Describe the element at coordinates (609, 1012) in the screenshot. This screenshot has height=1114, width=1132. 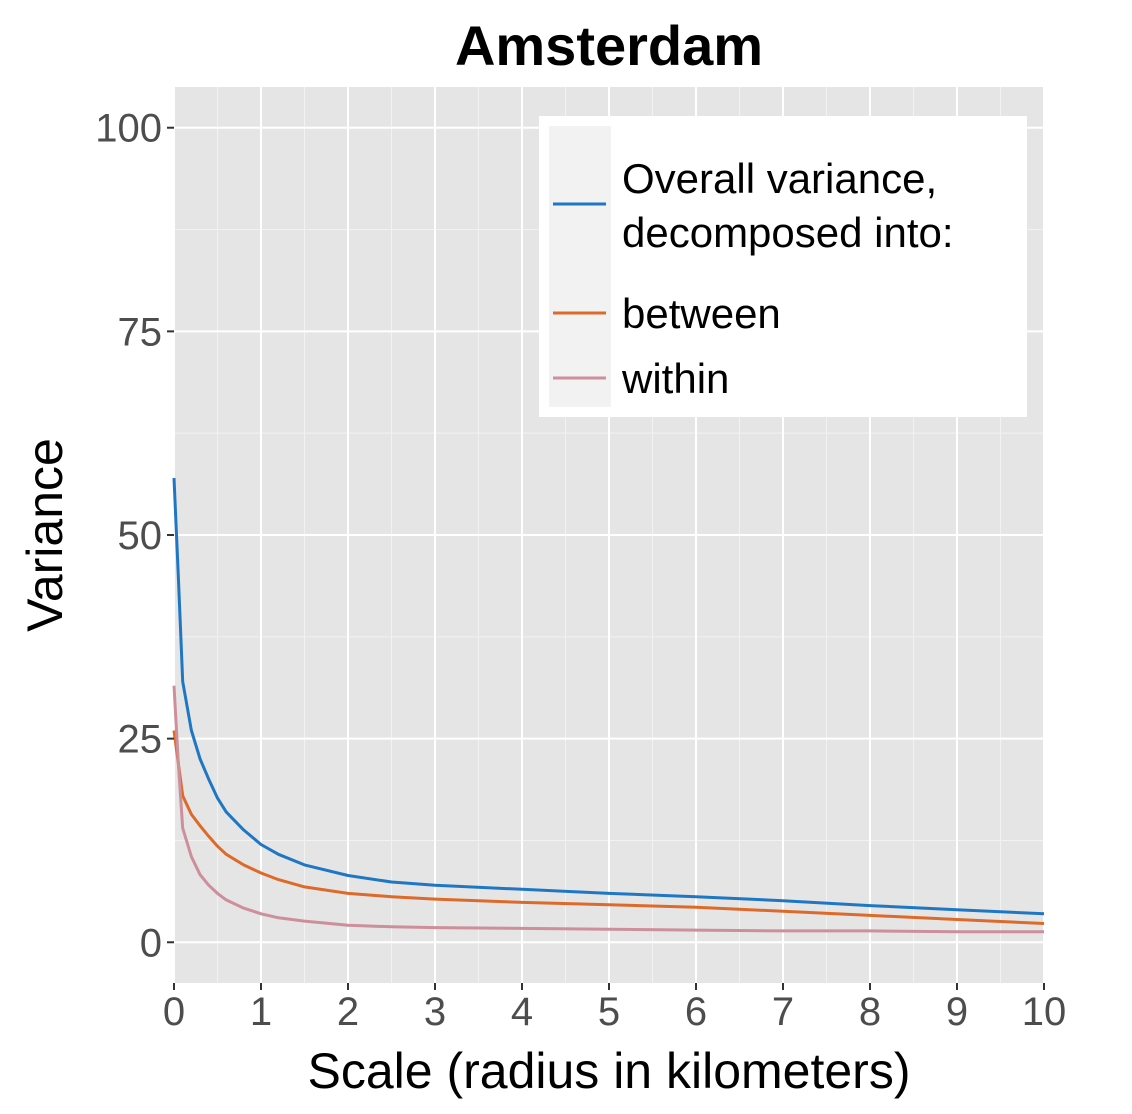
I see `x-tick-label: 5` at that location.